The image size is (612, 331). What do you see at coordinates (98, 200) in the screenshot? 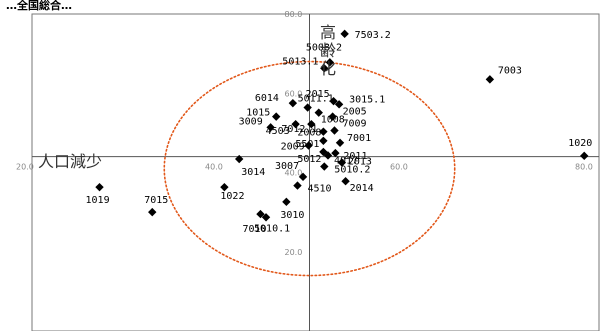
I see `data-point-label: 1019` at bounding box center [98, 200].